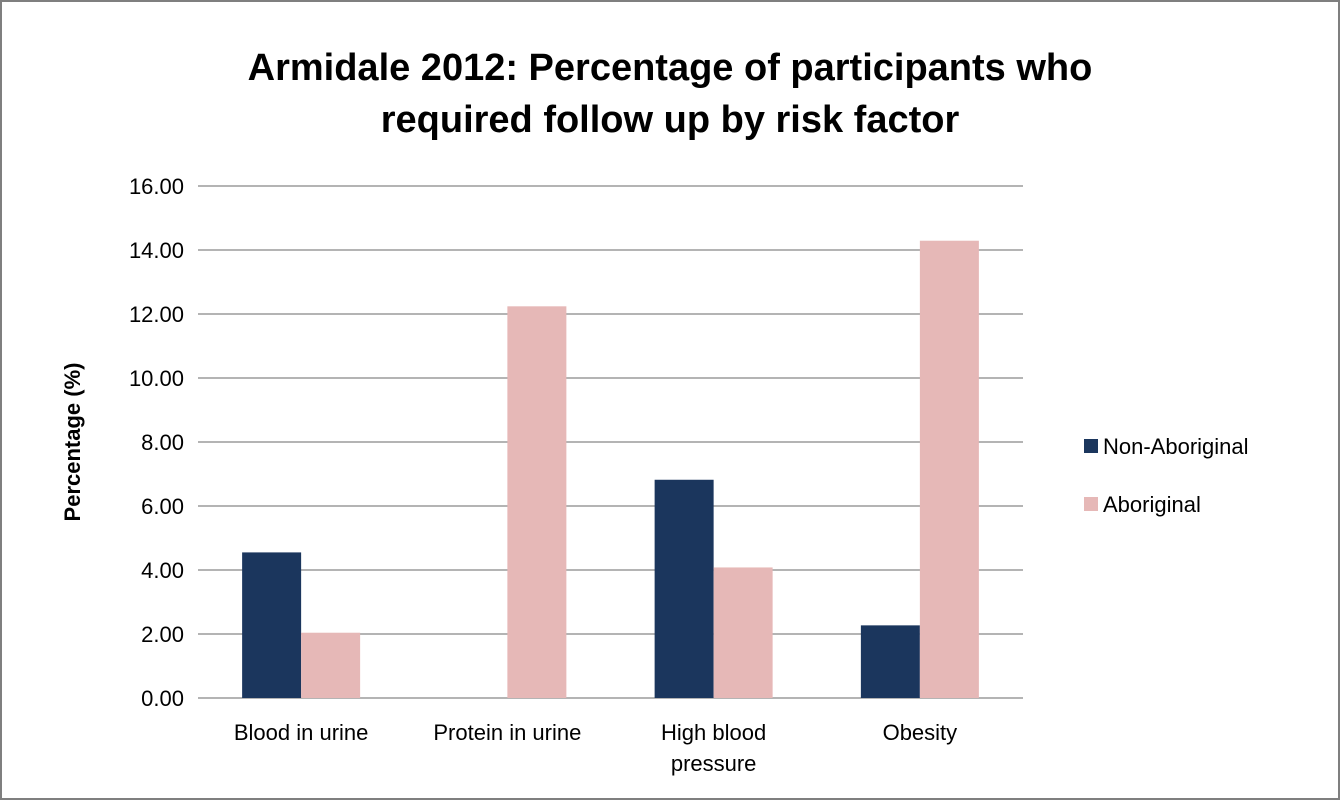  I want to click on chart-title-line-2: required follow up by risk factor, so click(670, 120).